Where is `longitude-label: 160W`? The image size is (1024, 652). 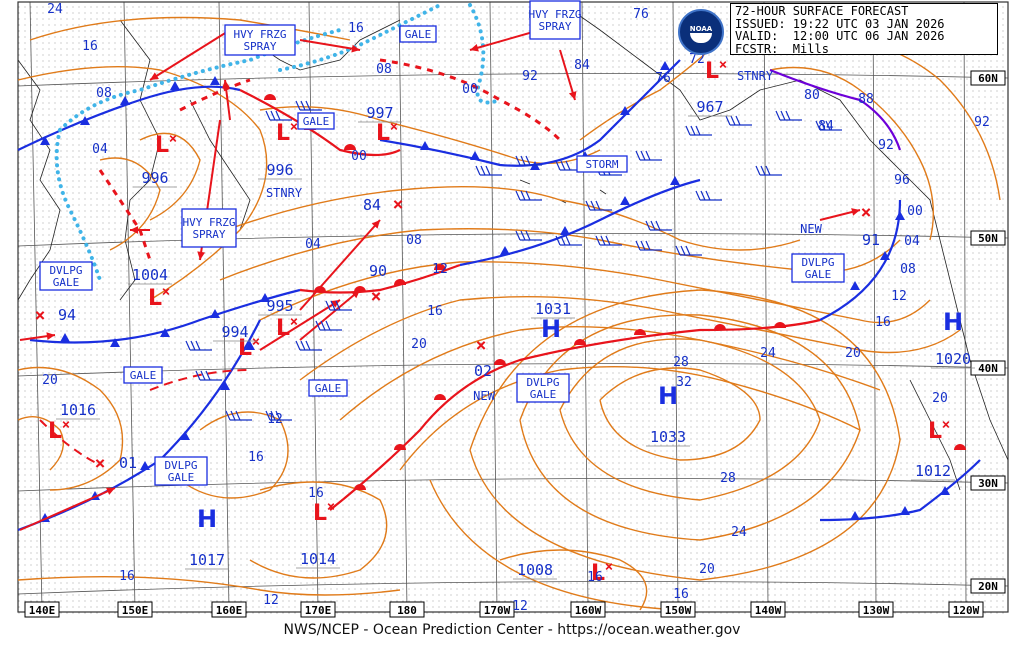 longitude-label: 160W is located at coordinates (588, 610).